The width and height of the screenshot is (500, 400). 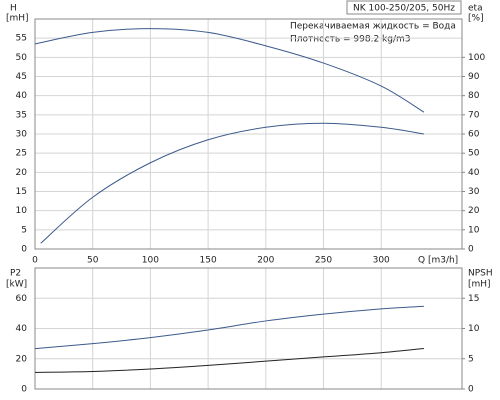 I want to click on x-tick-label: 250, so click(x=323, y=261).